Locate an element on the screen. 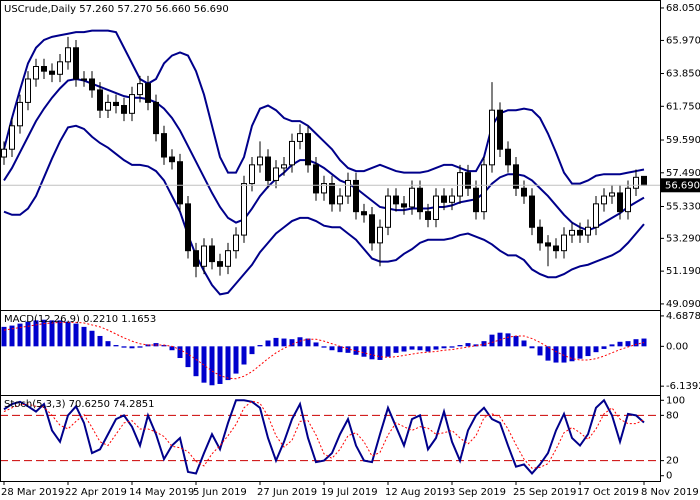 The height and width of the screenshot is (500, 700). y-tick-label: 51.190 is located at coordinates (683, 271).